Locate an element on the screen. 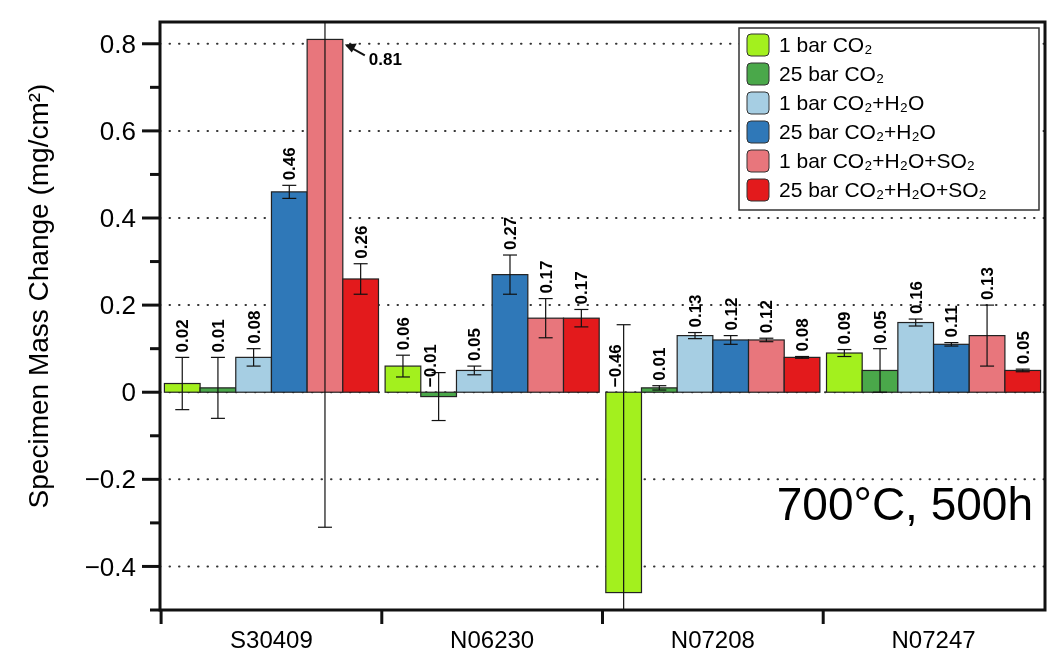 This screenshot has width=1053, height=665. legend-label: 25 bar CO₂+H₂O is located at coordinates (857, 131).